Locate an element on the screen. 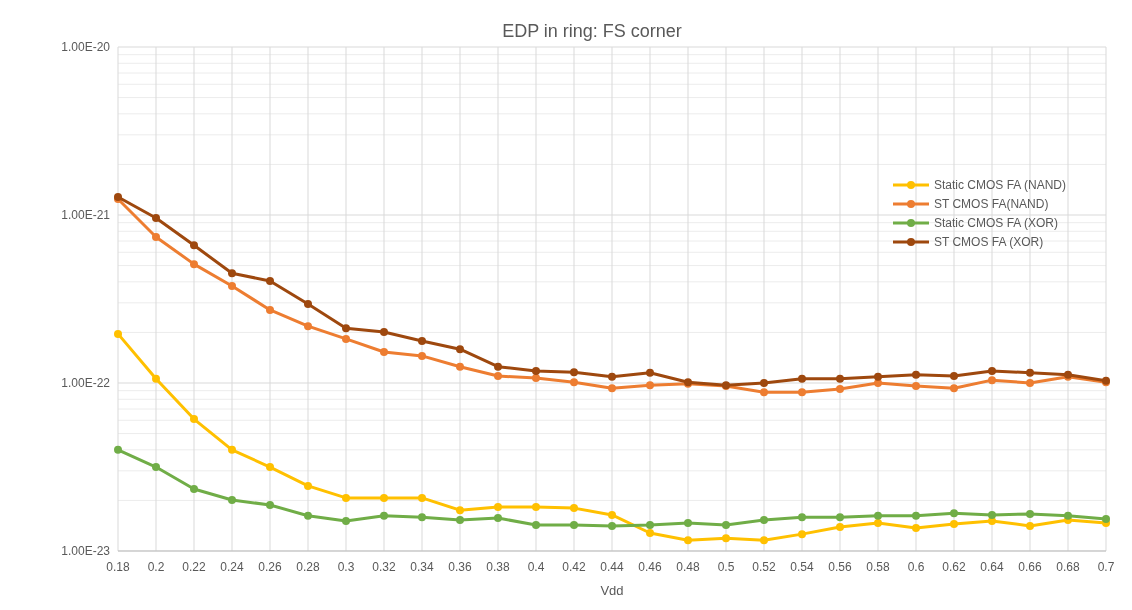 This screenshot has height=610, width=1132. x-tick-label: 0.66 is located at coordinates (1030, 567).